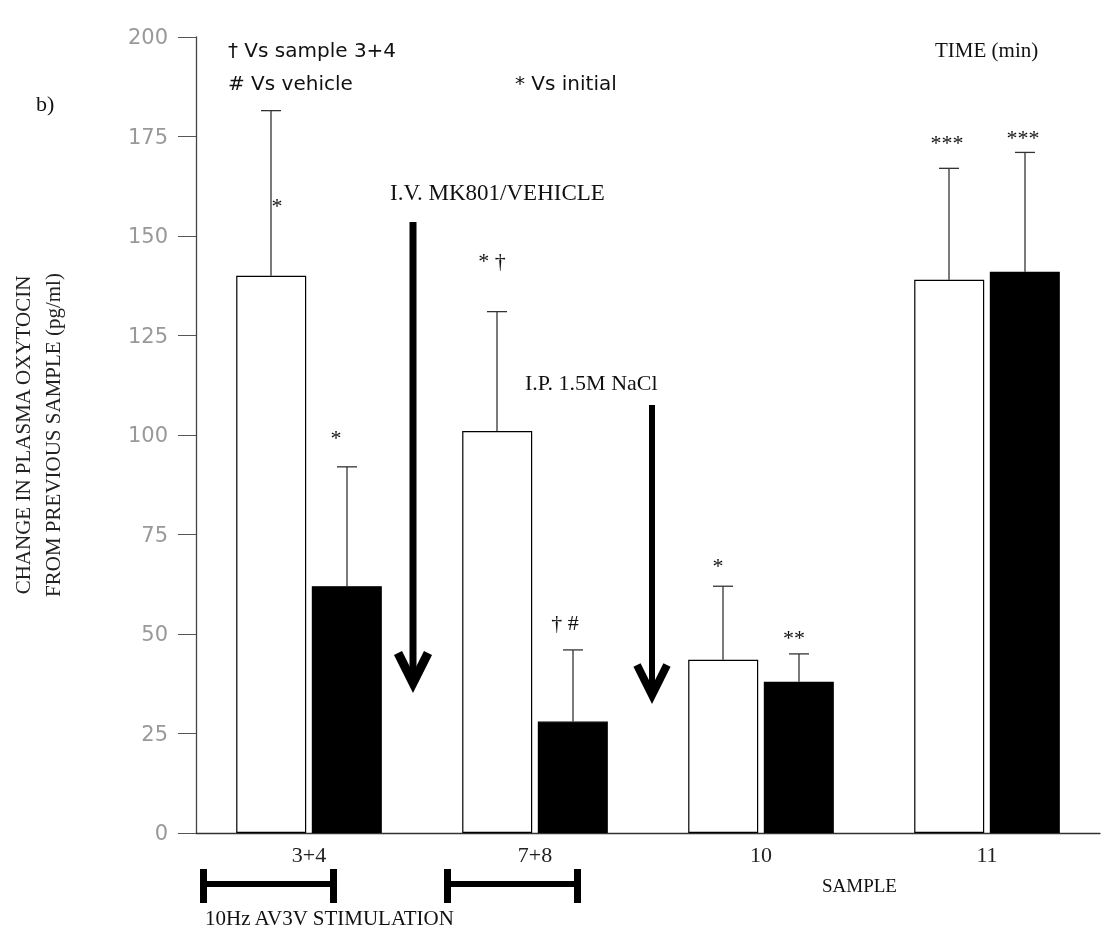  What do you see at coordinates (497, 192) in the screenshot?
I see `annotation: I.V. MK801/VEHICLE` at bounding box center [497, 192].